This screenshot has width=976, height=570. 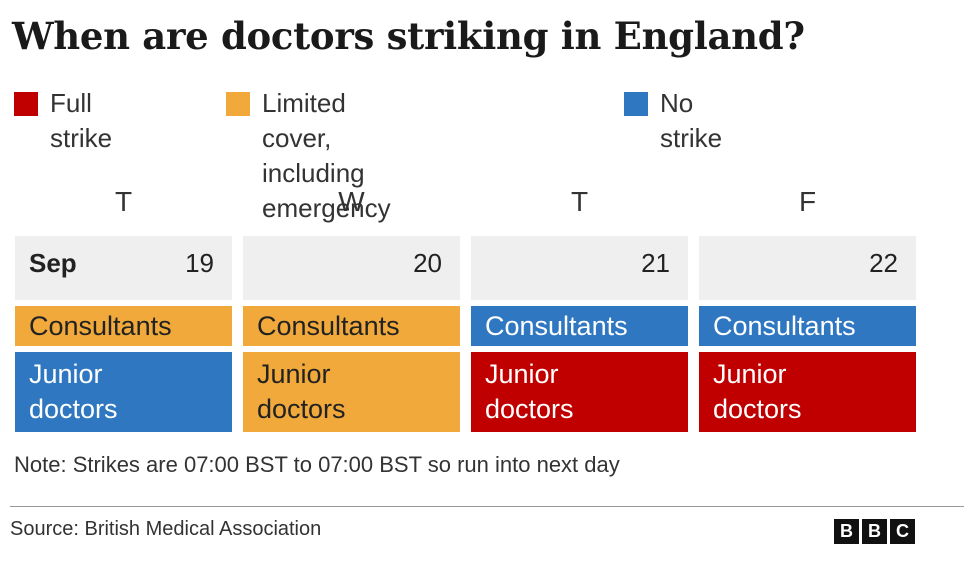 What do you see at coordinates (636, 104) in the screenshot?
I see `legend-swatch-no-strike` at bounding box center [636, 104].